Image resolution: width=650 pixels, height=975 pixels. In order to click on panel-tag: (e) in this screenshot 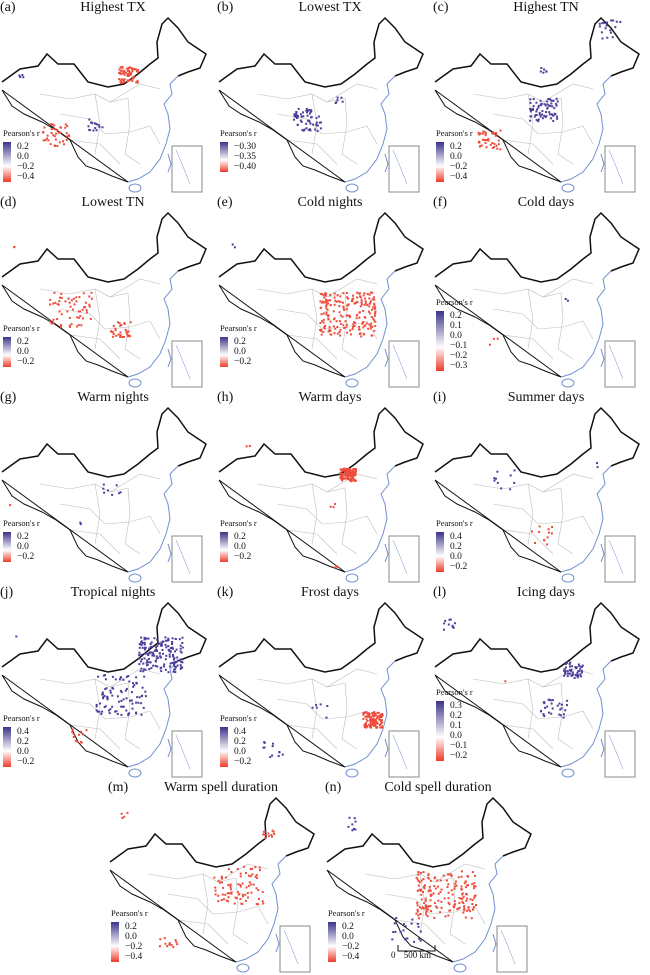, I will do `click(225, 202)`.